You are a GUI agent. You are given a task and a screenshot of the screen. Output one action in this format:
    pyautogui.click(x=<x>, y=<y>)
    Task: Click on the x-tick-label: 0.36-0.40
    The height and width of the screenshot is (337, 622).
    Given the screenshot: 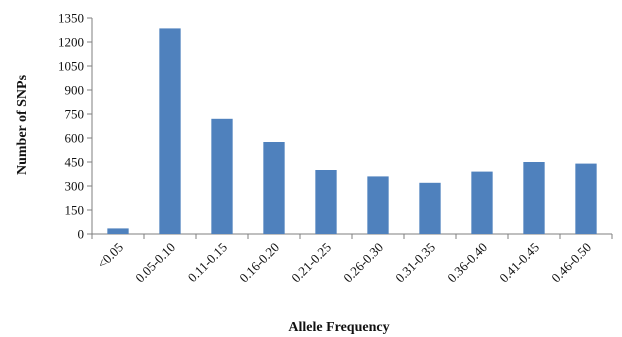 What is the action you would take?
    pyautogui.click(x=467, y=263)
    